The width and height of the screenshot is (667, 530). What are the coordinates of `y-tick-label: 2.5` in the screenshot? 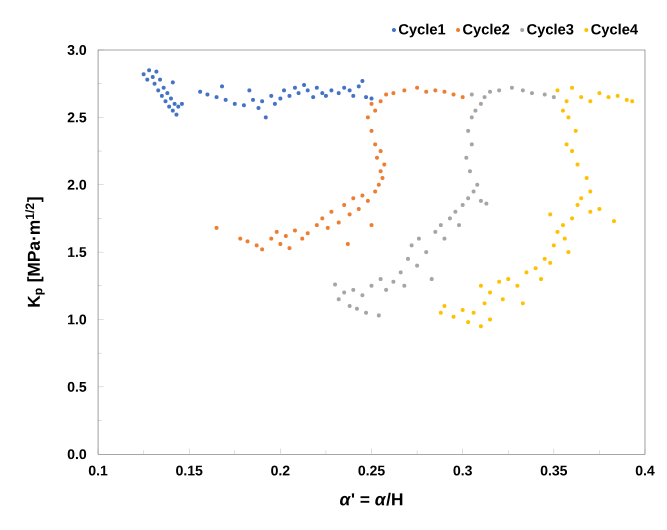 It's located at (77, 117).